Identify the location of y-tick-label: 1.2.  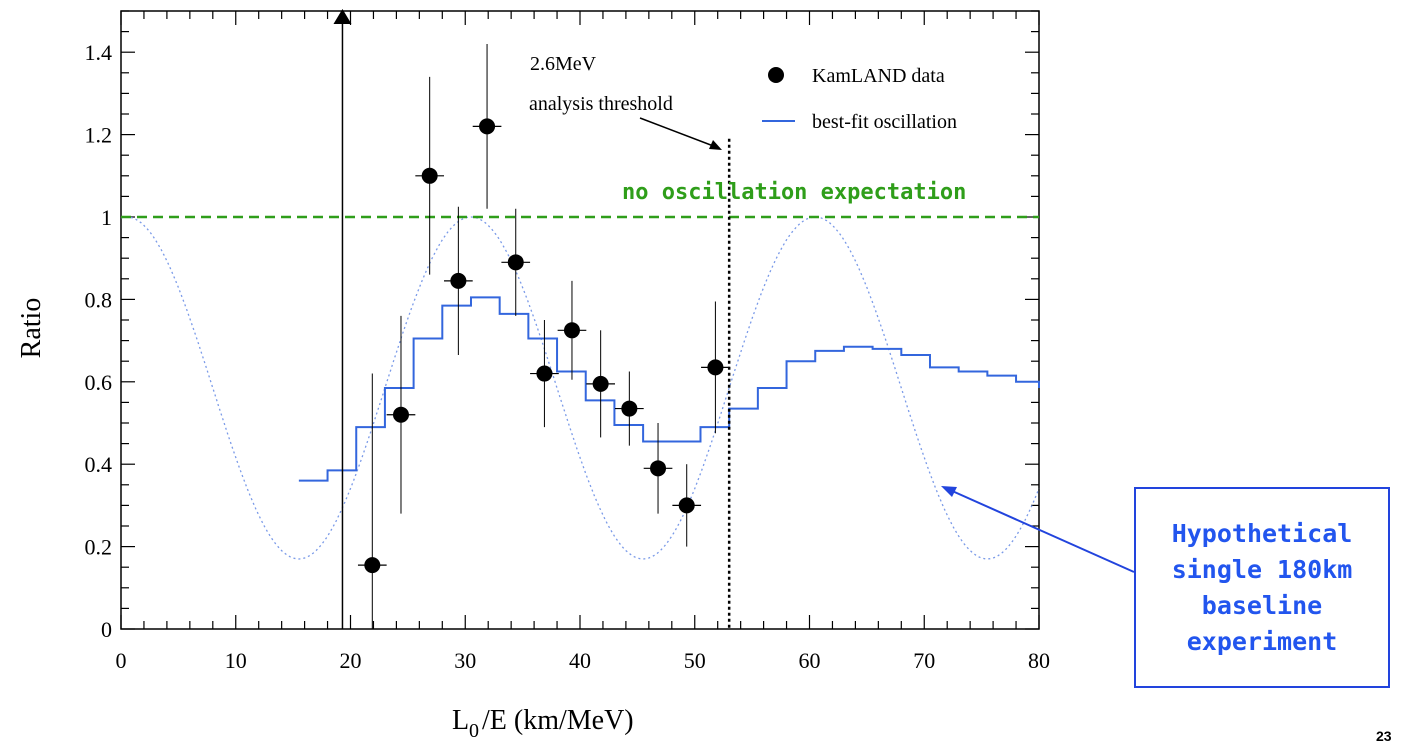
(99, 135).